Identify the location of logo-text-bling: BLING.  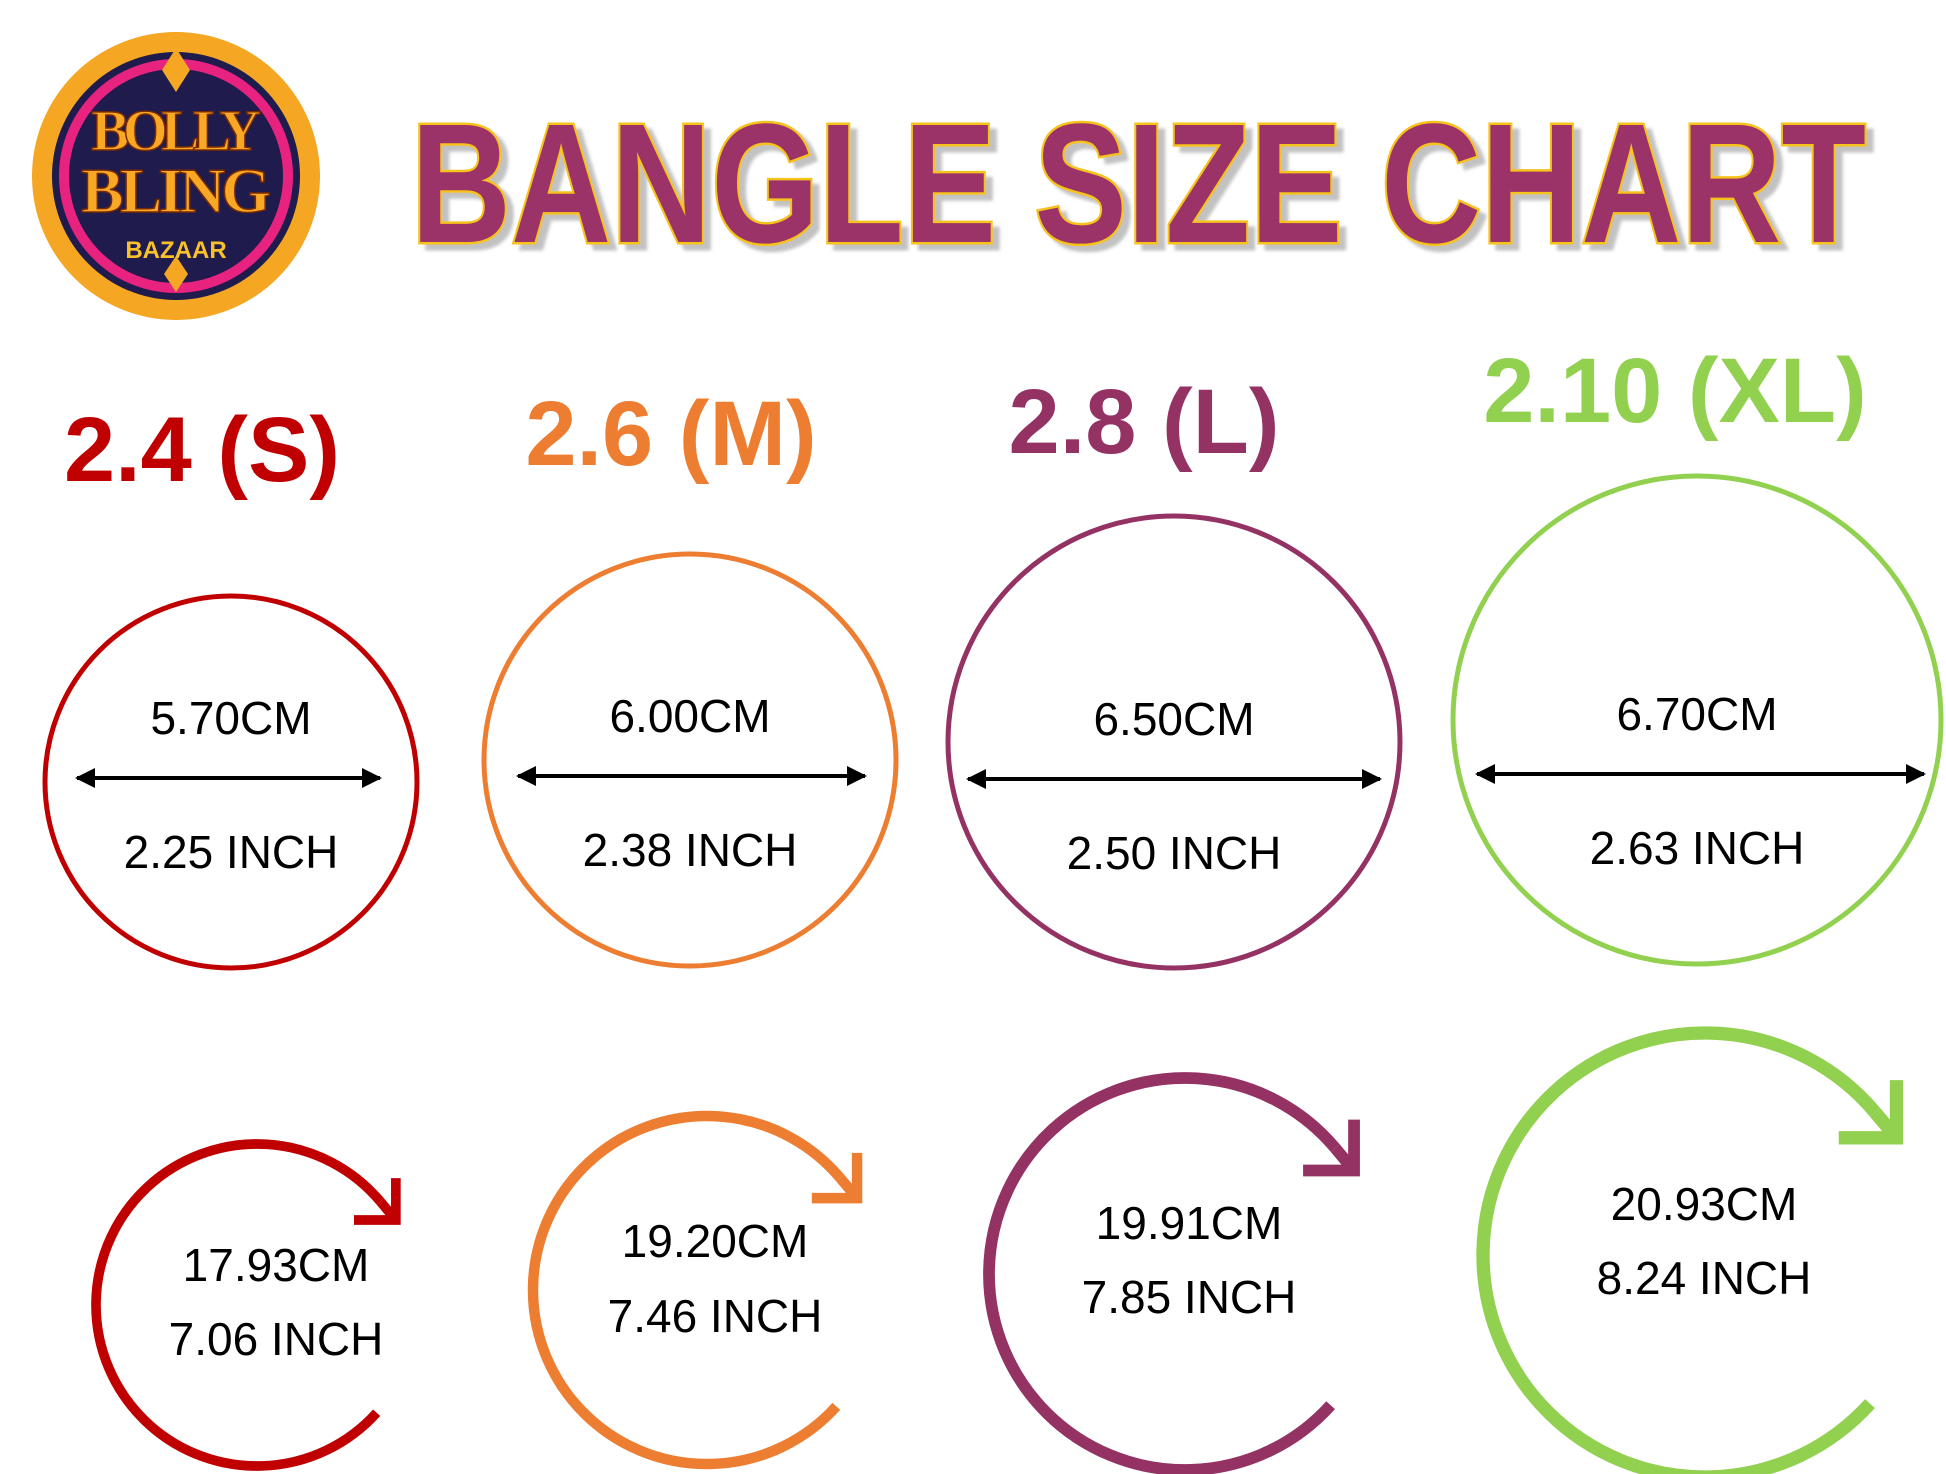
(176, 190).